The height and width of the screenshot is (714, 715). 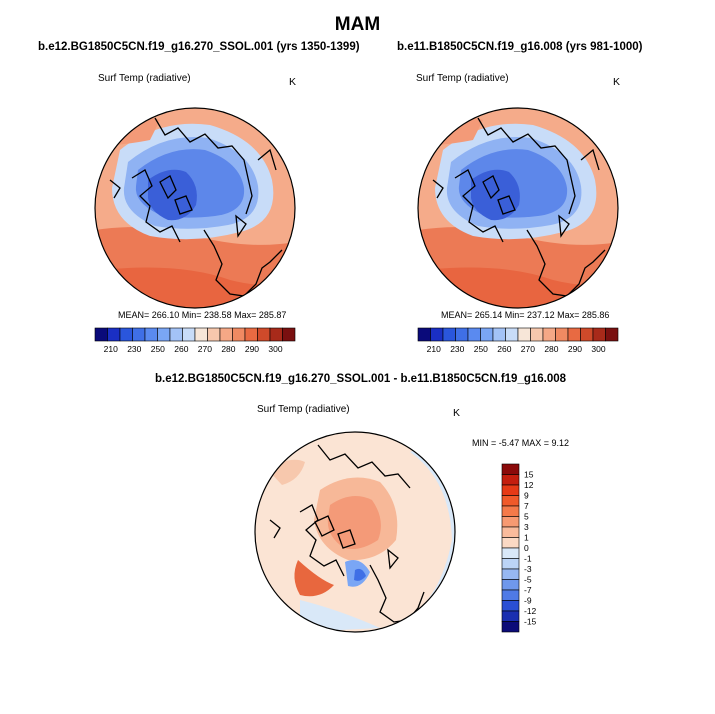 I want to click on colorbar3-tick-label: 9, so click(x=526, y=496).